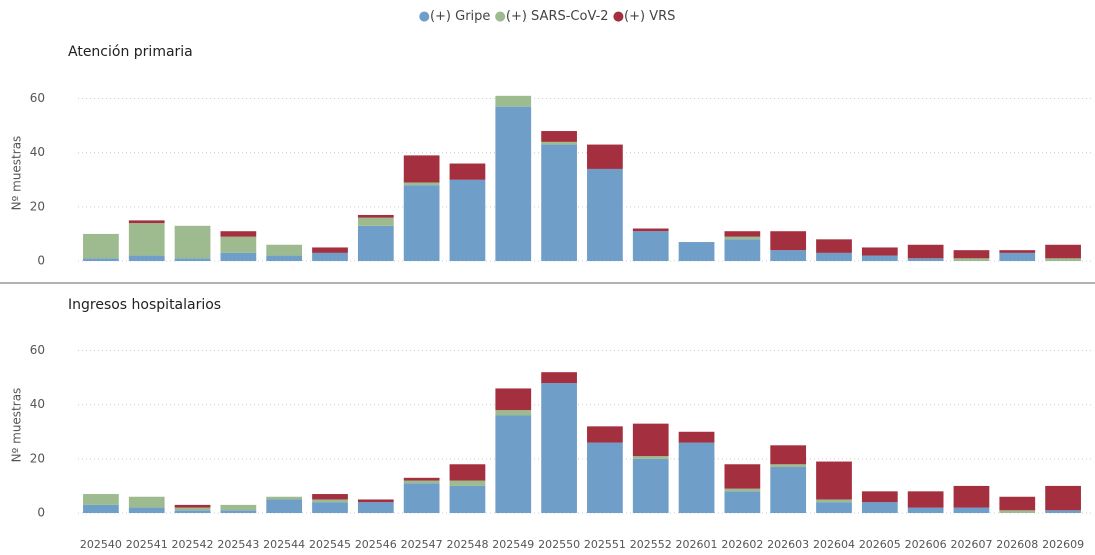 This screenshot has width=1095, height=555. What do you see at coordinates (284, 544) in the screenshot?
I see `x-tick-label: 202544` at bounding box center [284, 544].